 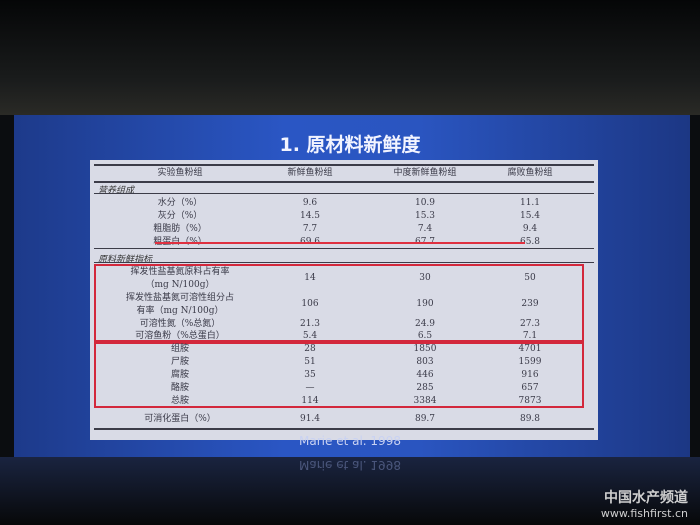 I want to click on table-row: 灰分（%） 14.5 15.3 15.4, so click(x=344, y=216).